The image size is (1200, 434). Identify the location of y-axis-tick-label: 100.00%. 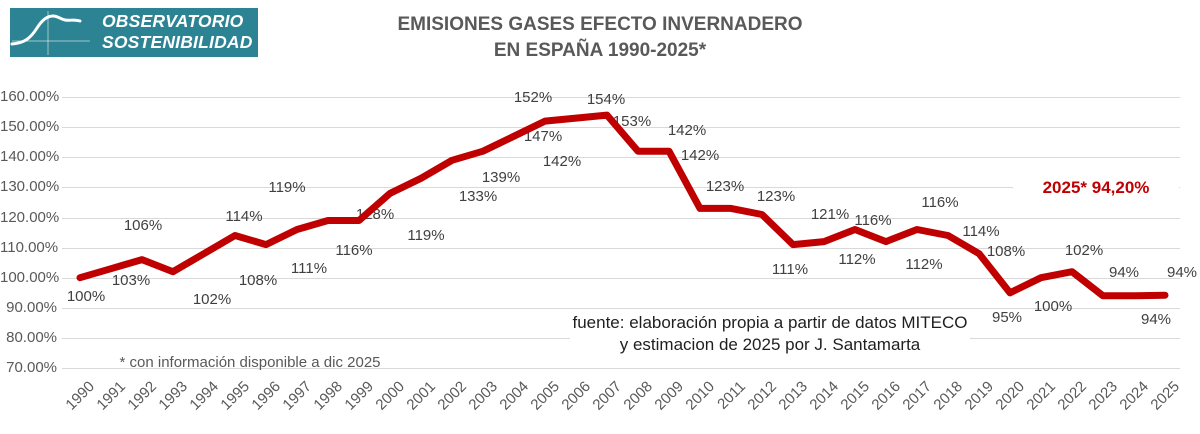
(30, 277).